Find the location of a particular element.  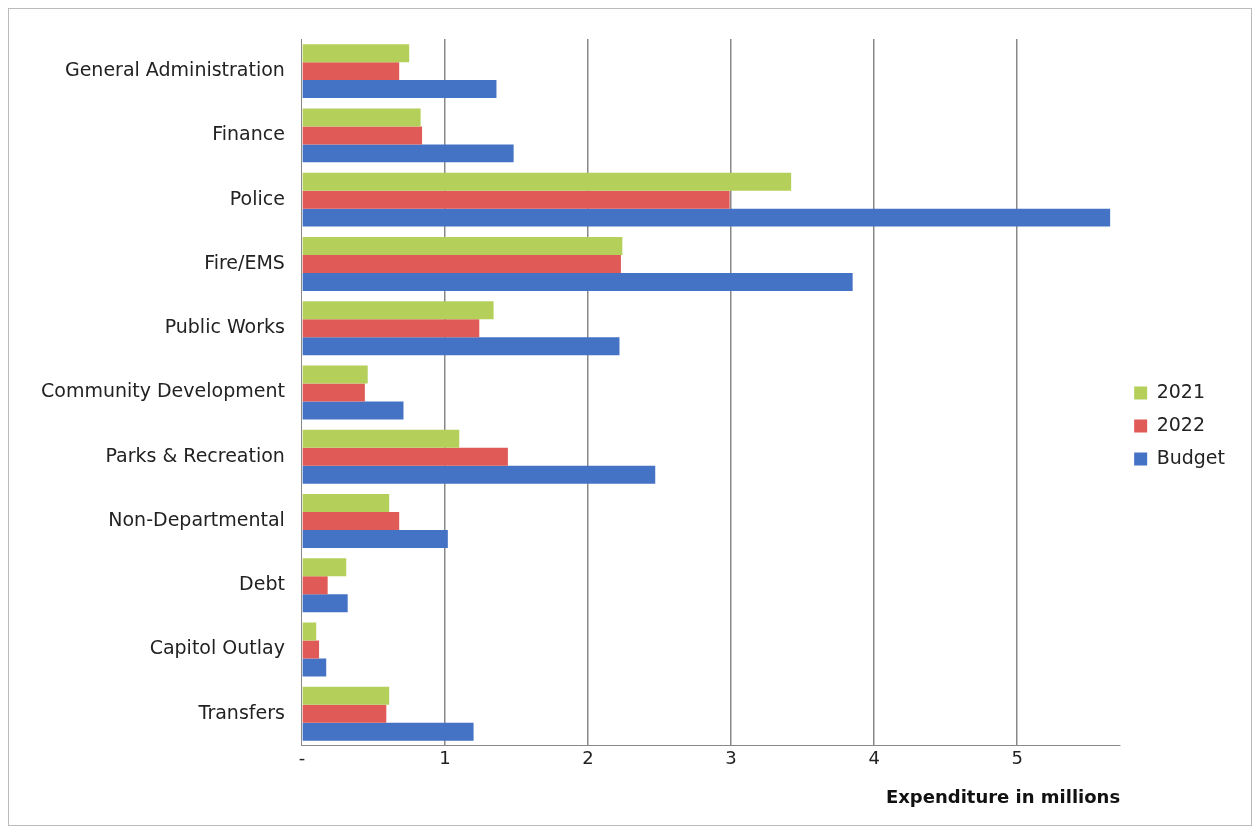

y-tick-label: Parks & Recreation is located at coordinates (195, 454).